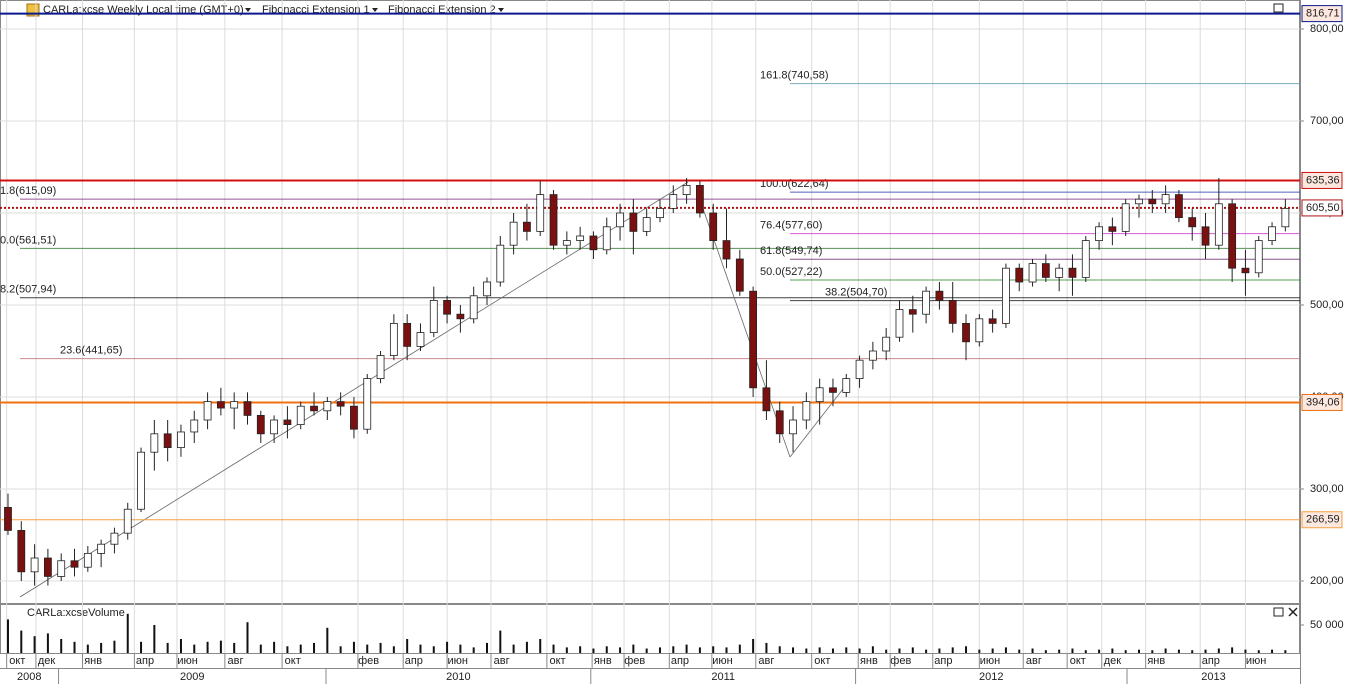 Image resolution: width=1364 pixels, height=684 pixels. What do you see at coordinates (458, 677) in the screenshot?
I see `year-label: 2010` at bounding box center [458, 677].